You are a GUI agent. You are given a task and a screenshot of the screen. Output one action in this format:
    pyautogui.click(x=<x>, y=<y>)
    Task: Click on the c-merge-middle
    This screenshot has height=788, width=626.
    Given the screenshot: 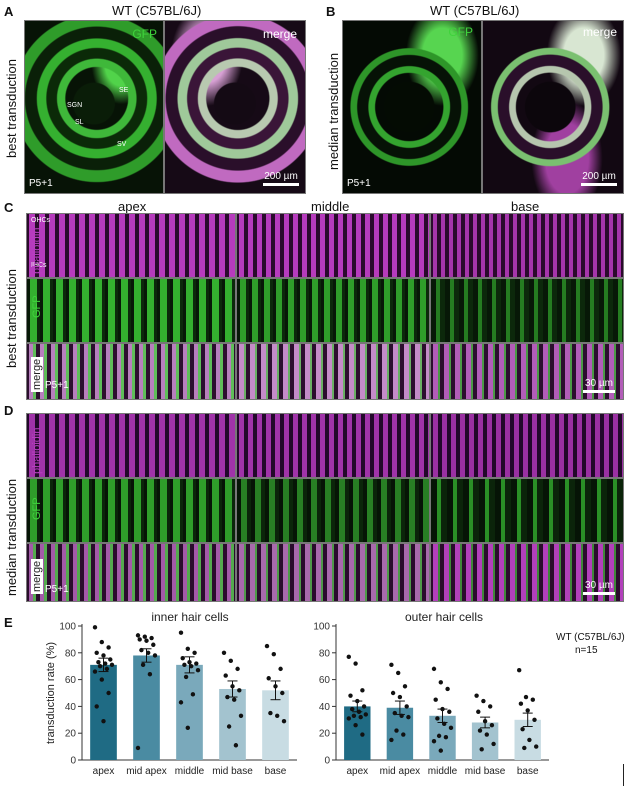 What is the action you would take?
    pyautogui.click(x=333, y=371)
    